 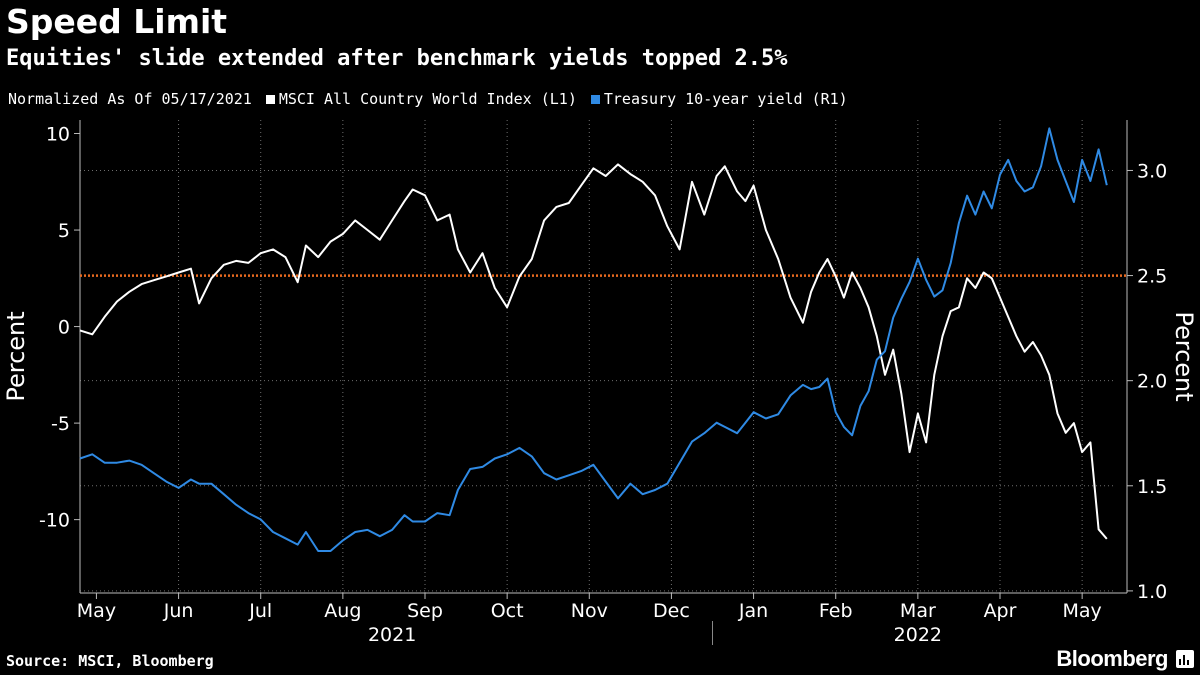 What do you see at coordinates (342, 611) in the screenshot?
I see `x-tick-label: Aug` at bounding box center [342, 611].